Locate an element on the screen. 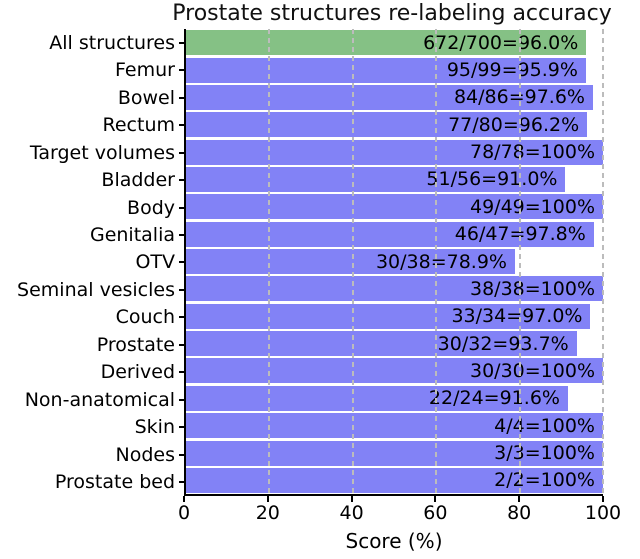 Image resolution: width=640 pixels, height=559 pixels. bar: 95/99=95.9% is located at coordinates (386, 70).